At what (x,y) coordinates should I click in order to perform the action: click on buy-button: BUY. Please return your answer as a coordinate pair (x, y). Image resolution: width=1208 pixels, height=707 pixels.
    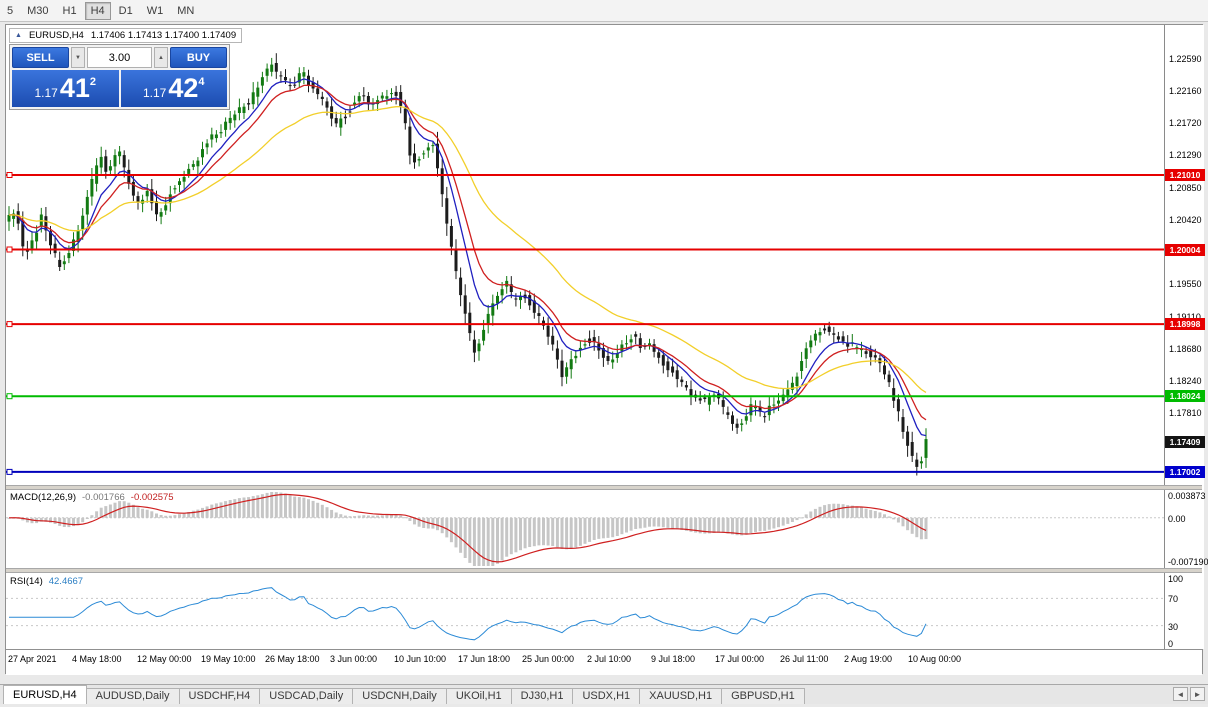
    Looking at the image, I should click on (198, 57).